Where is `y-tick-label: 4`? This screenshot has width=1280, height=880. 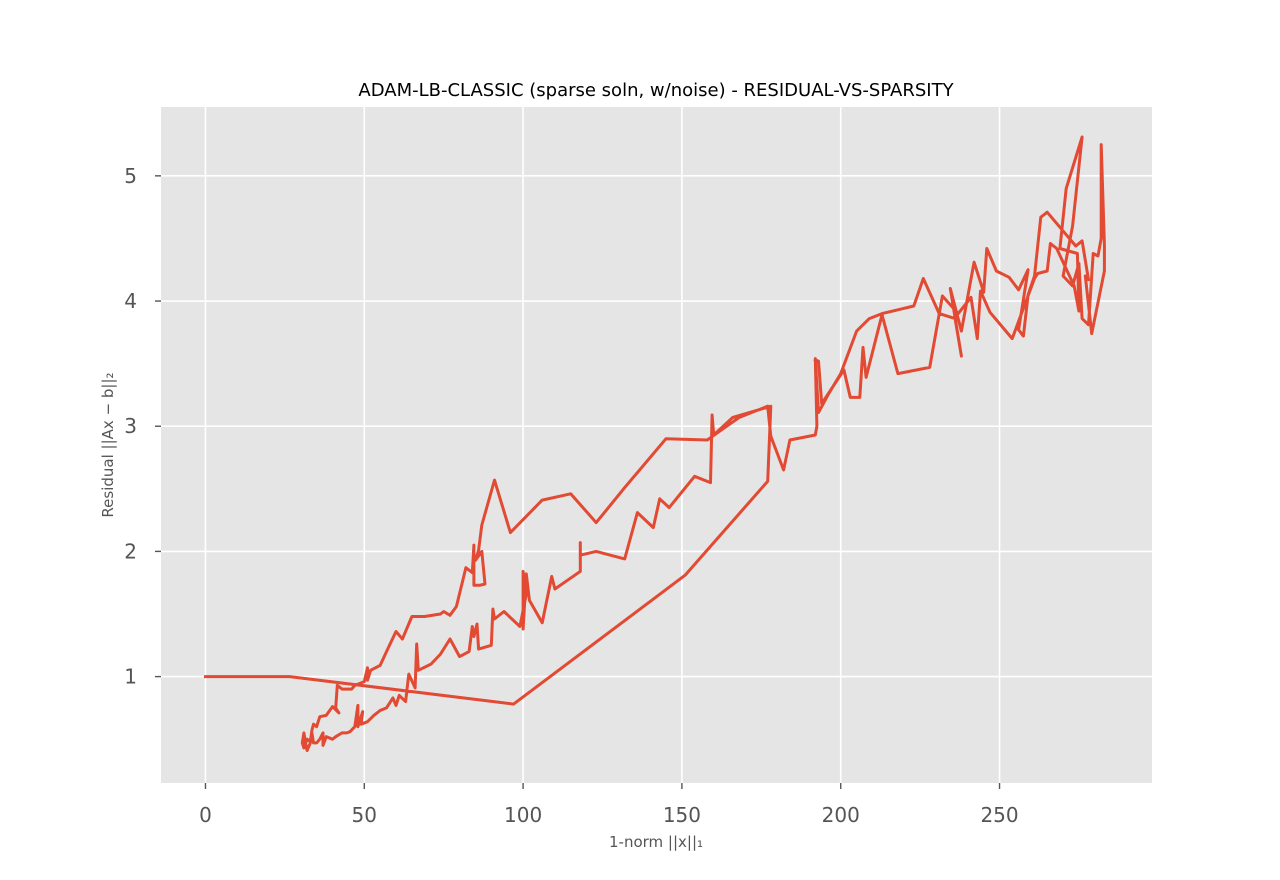 y-tick-label: 4 is located at coordinates (130, 301).